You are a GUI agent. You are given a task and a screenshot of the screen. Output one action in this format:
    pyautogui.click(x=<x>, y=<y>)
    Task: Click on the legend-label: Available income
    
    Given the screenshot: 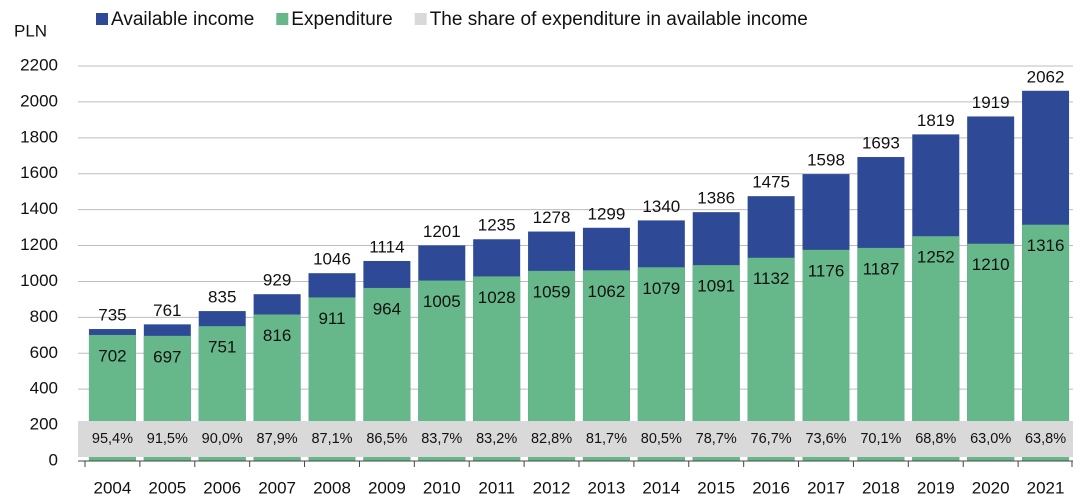 What is the action you would take?
    pyautogui.click(x=182, y=19)
    